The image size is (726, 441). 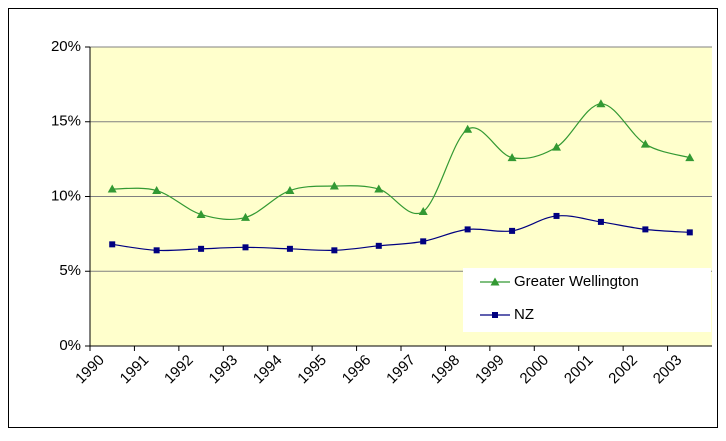 What do you see at coordinates (524, 314) in the screenshot?
I see `legend-label: NZ` at bounding box center [524, 314].